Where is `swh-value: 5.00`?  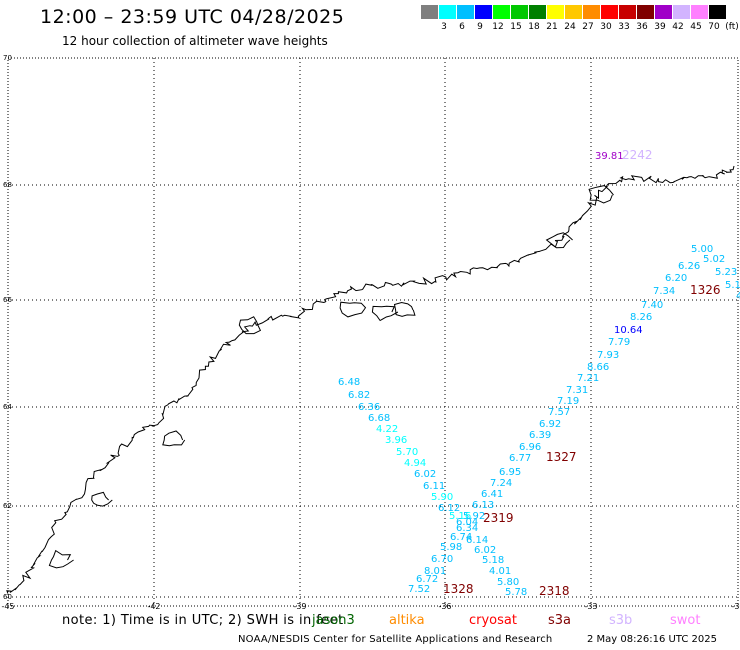 swh-value: 5.00 is located at coordinates (702, 249).